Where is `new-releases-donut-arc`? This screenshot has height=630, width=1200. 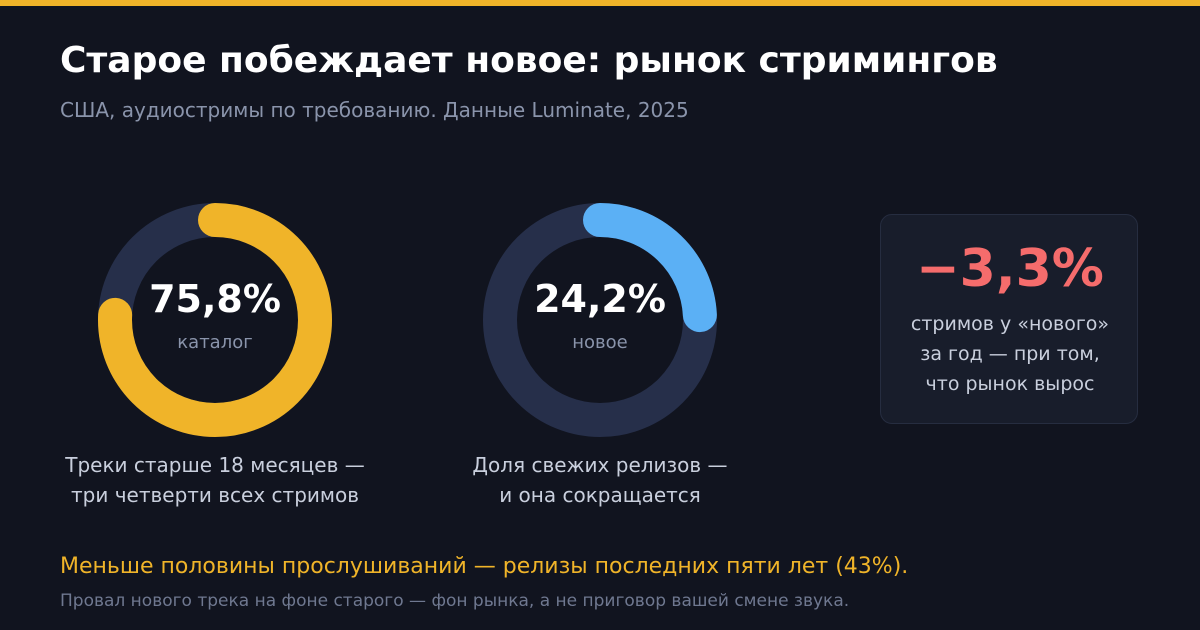 new-releases-donut-arc is located at coordinates (600, 320).